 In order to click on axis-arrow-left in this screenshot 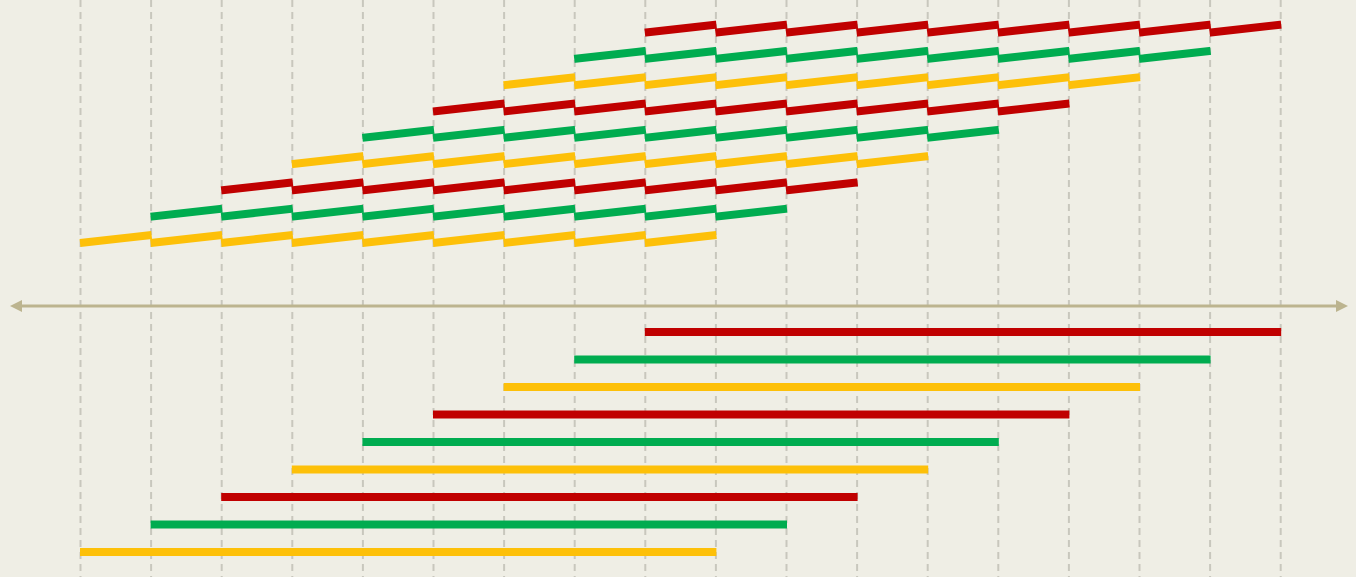, I will do `click(16, 306)`.